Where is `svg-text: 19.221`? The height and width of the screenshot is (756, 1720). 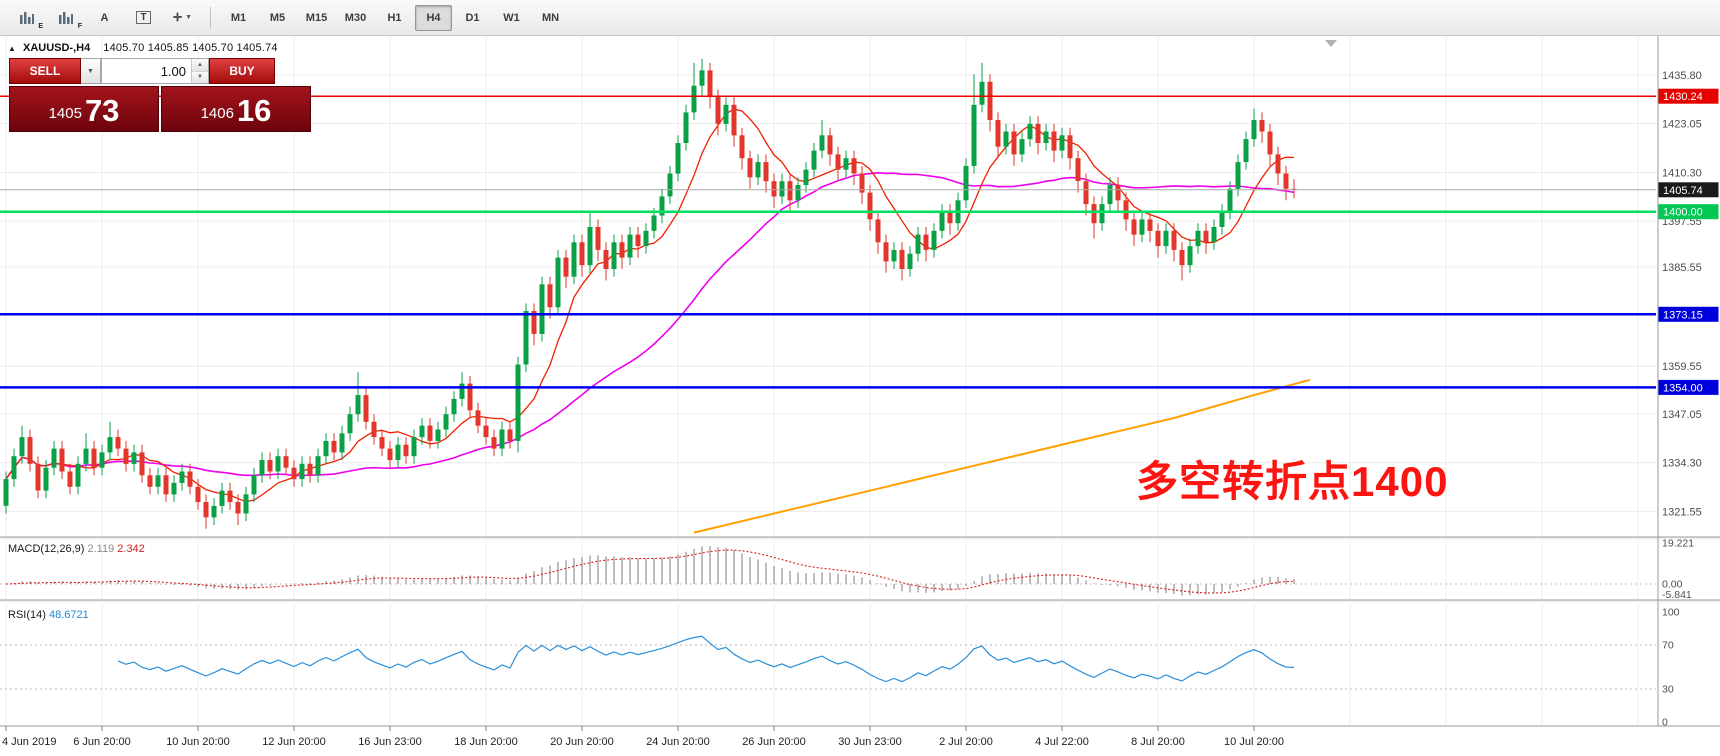 svg-text: 19.221 is located at coordinates (1678, 544).